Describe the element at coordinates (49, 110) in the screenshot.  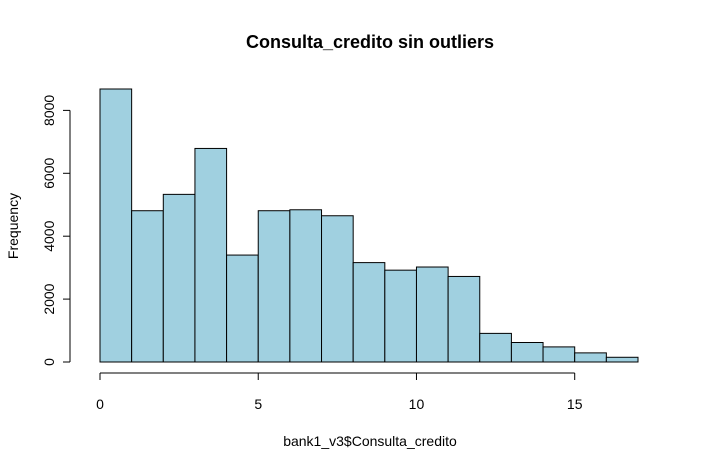
I see `y-tick-label: 8000` at that location.